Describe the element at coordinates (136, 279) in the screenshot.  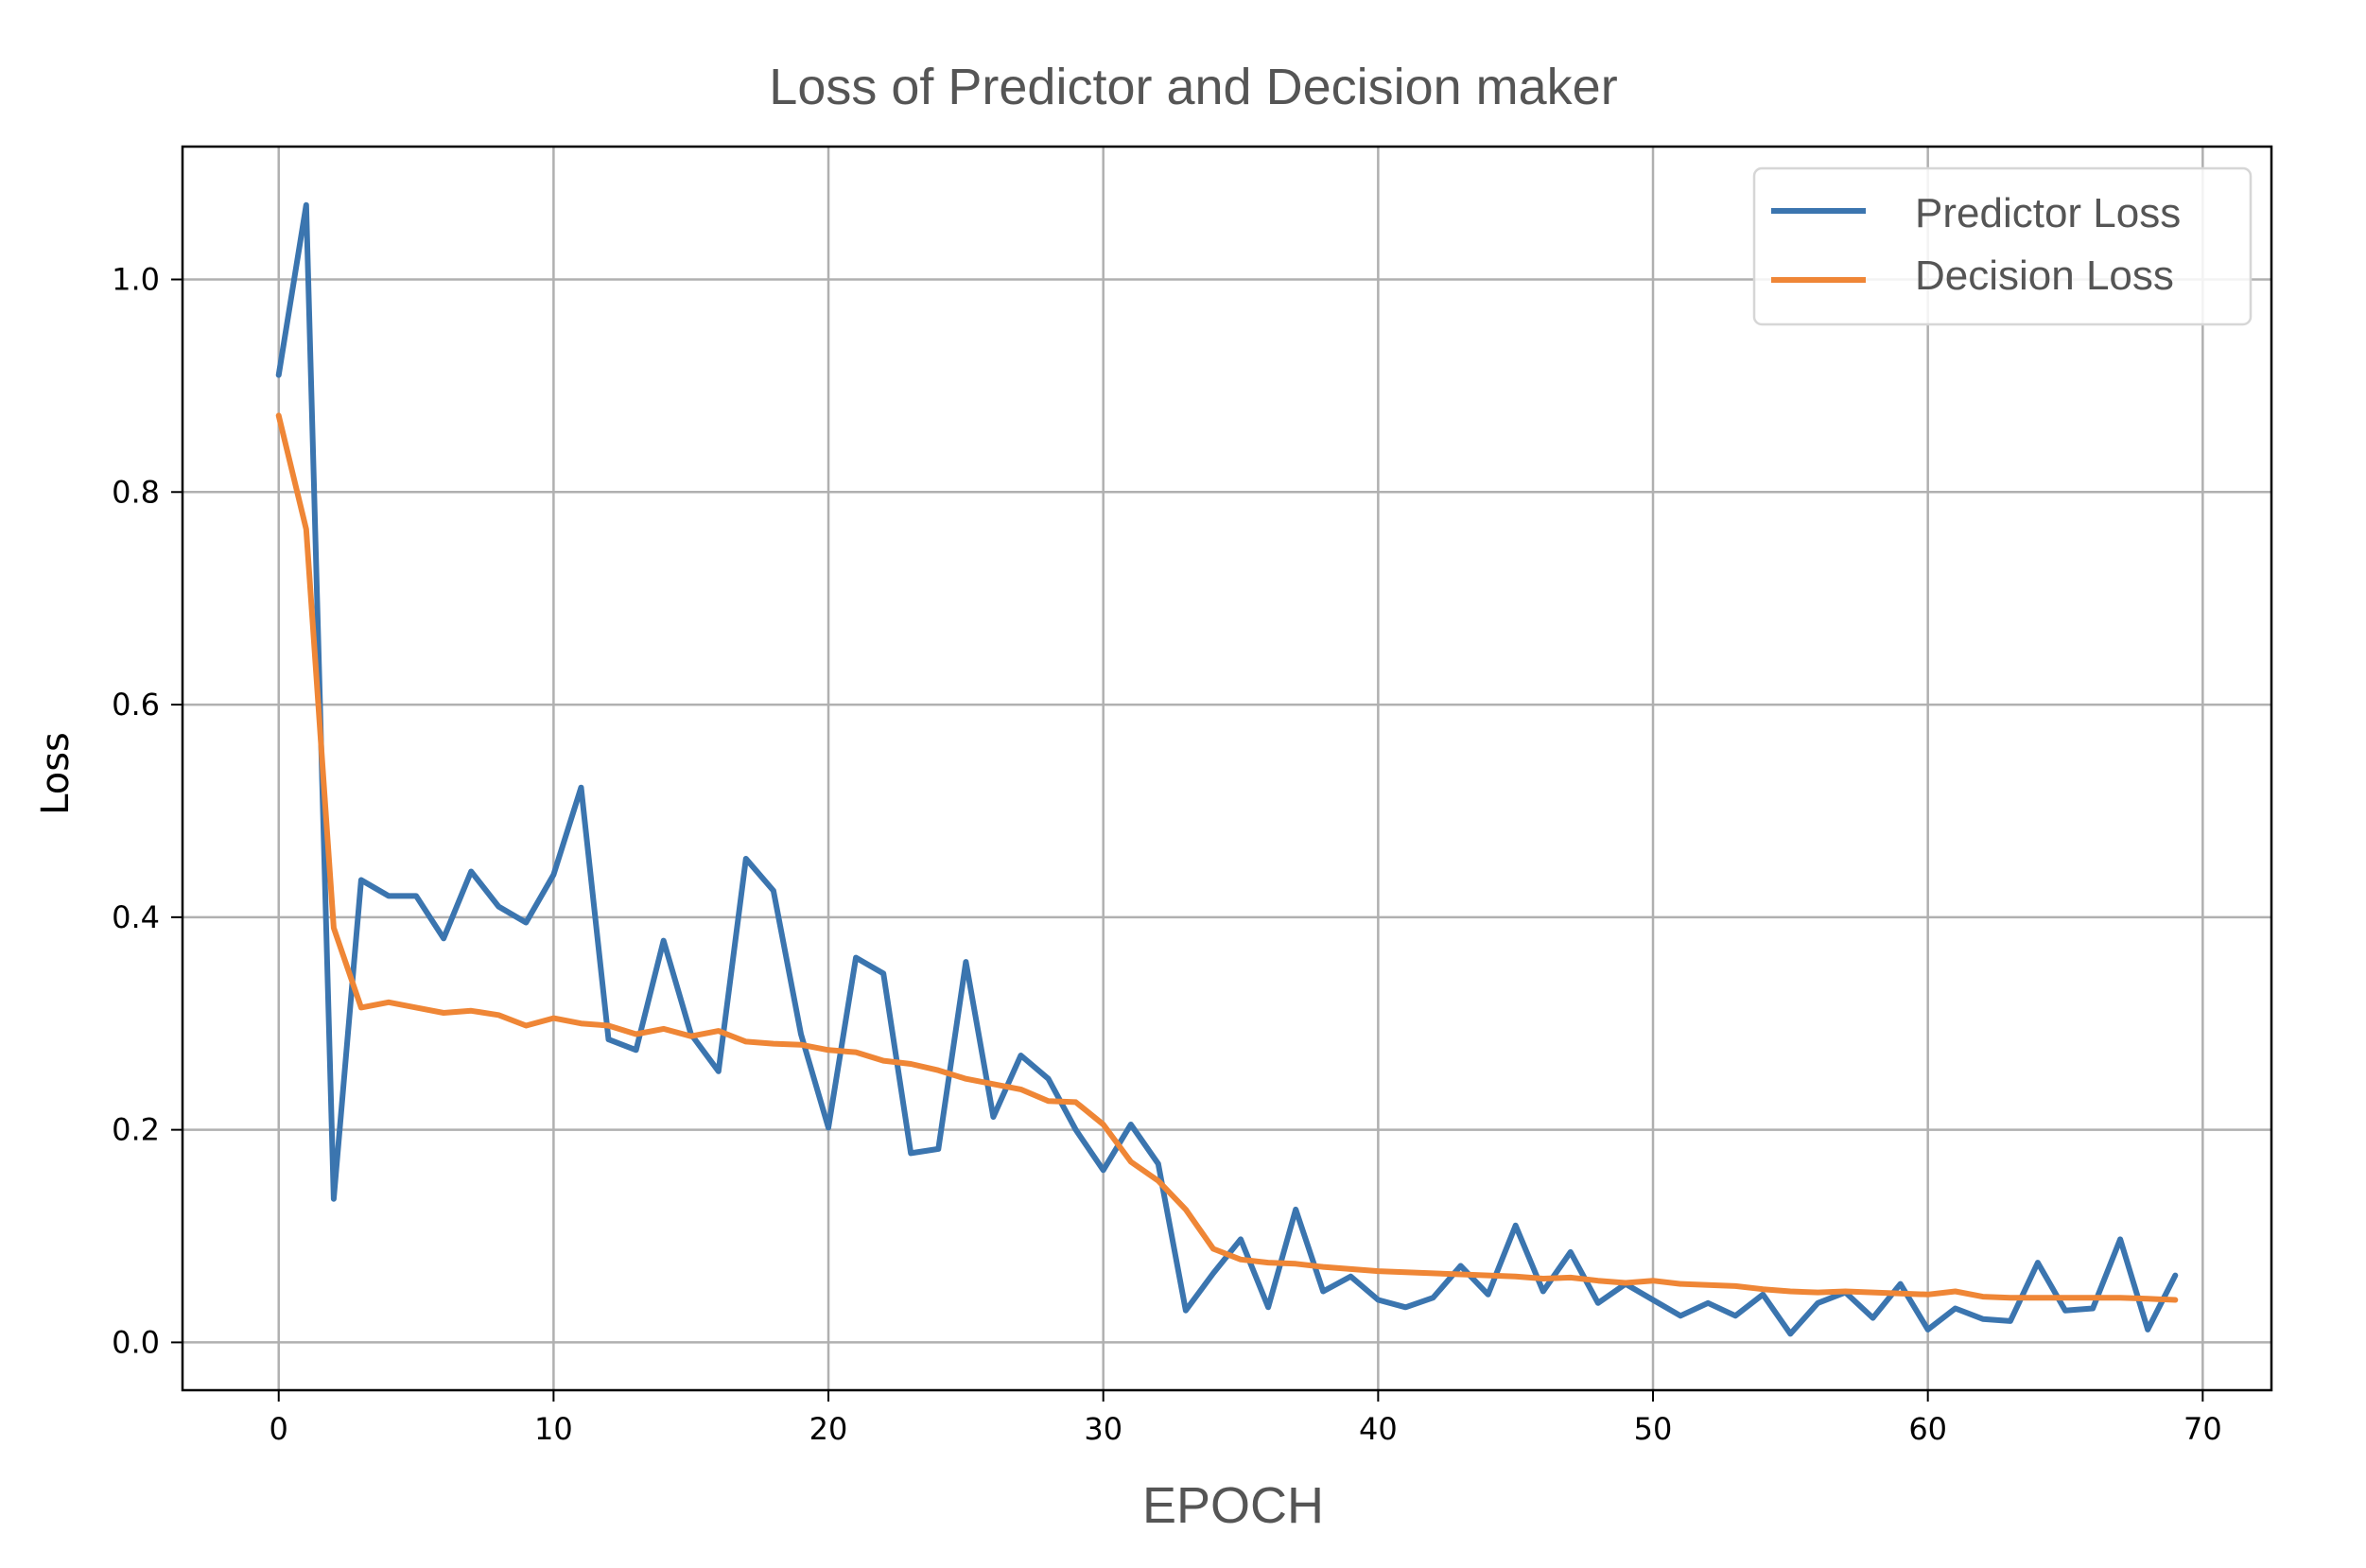
I see `y-tick-label: 1.0` at that location.